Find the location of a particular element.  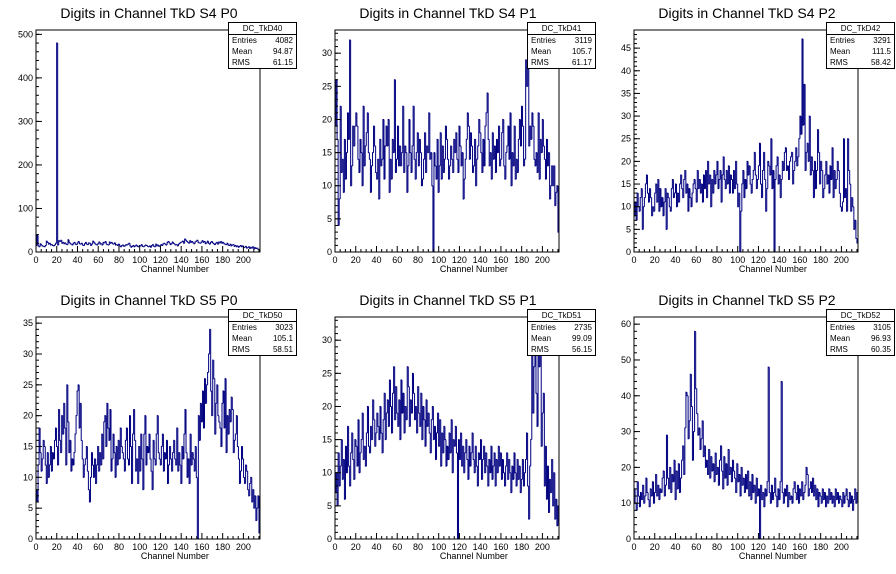

stats-value: 3291 is located at coordinates (882, 40).